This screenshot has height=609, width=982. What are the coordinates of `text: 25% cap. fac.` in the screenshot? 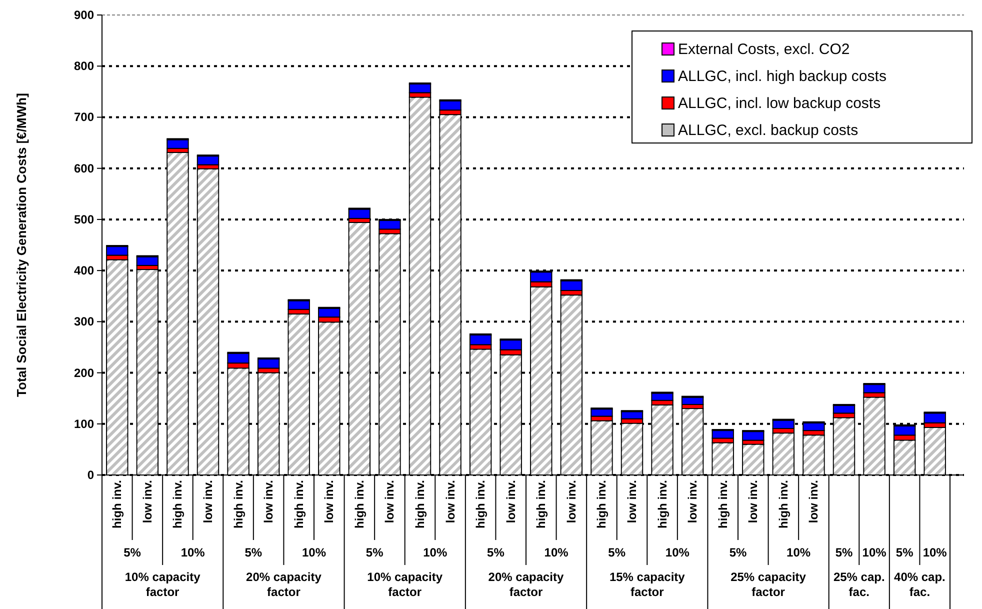 It's located at (859, 584).